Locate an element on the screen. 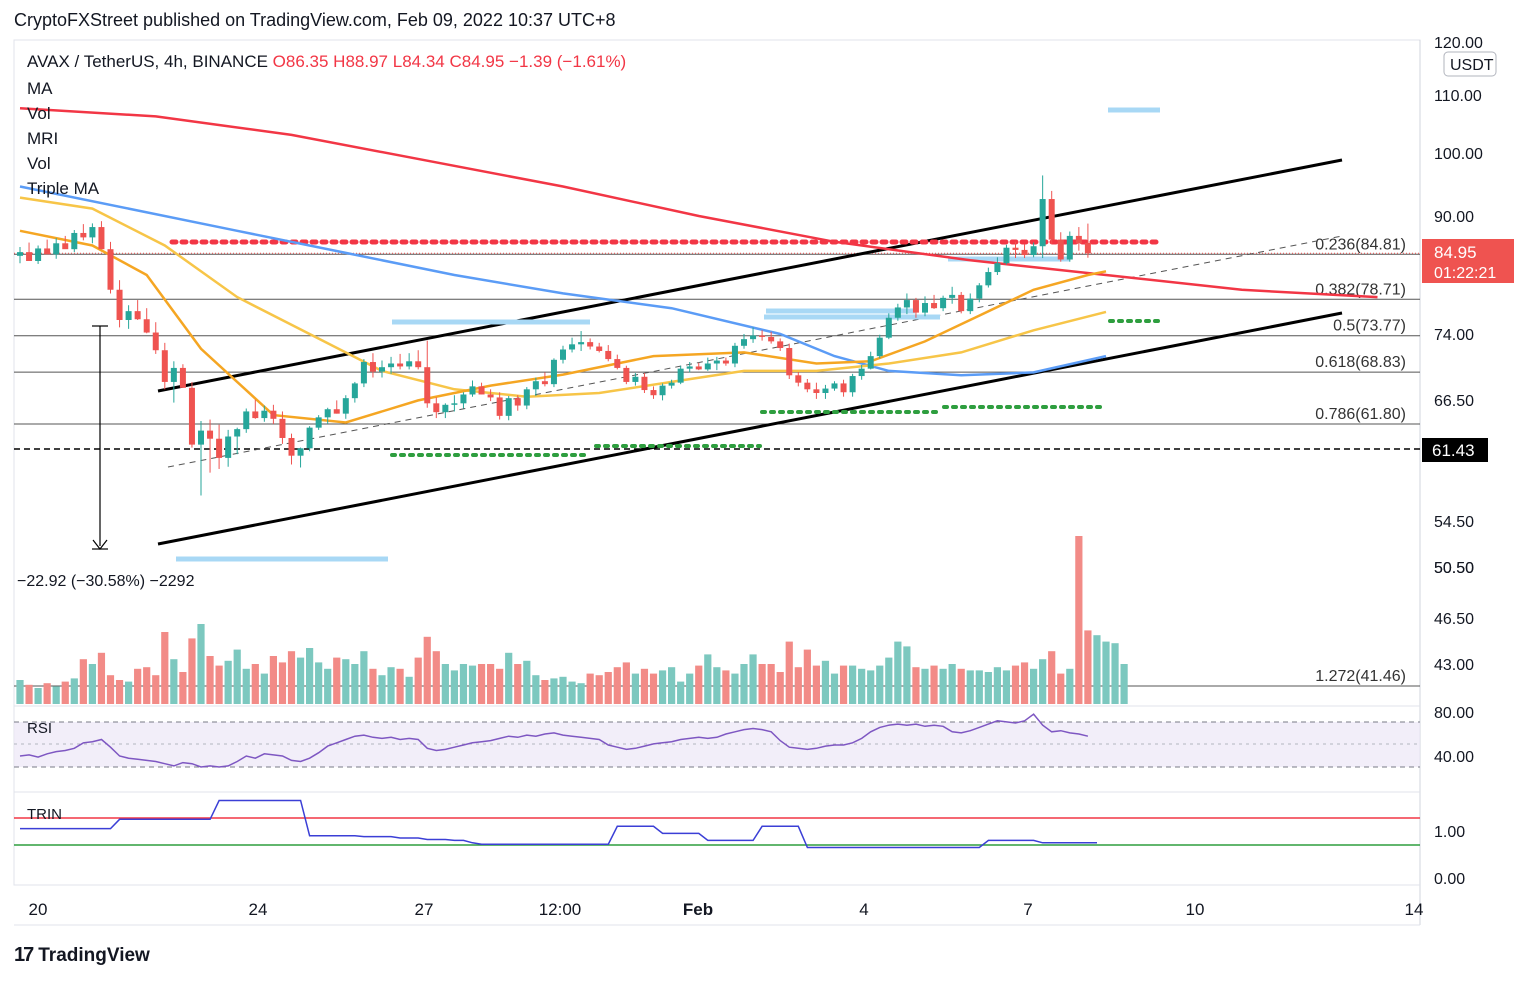  legend-vol: Vol is located at coordinates (39, 113).